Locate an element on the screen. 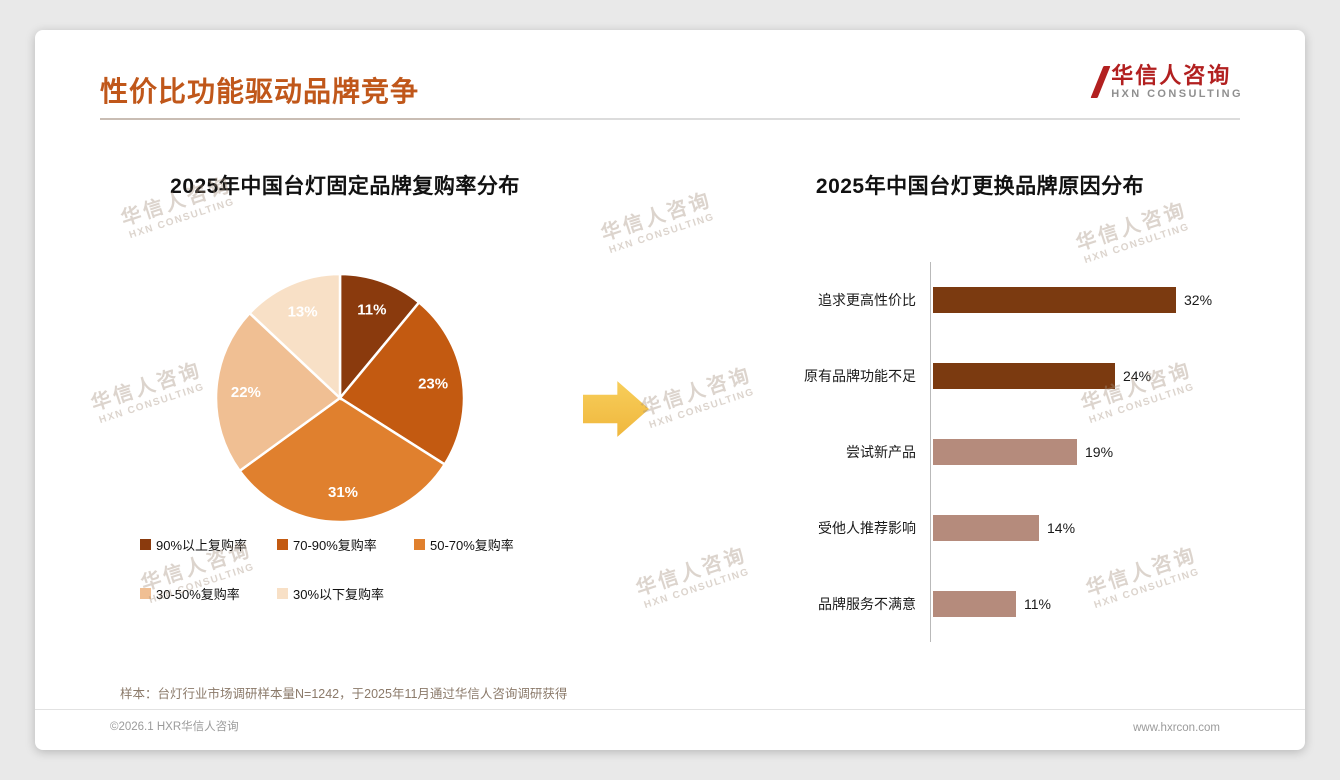 The height and width of the screenshot is (780, 1340). bar-row: 追求更高性价比 32% is located at coordinates (995, 300).